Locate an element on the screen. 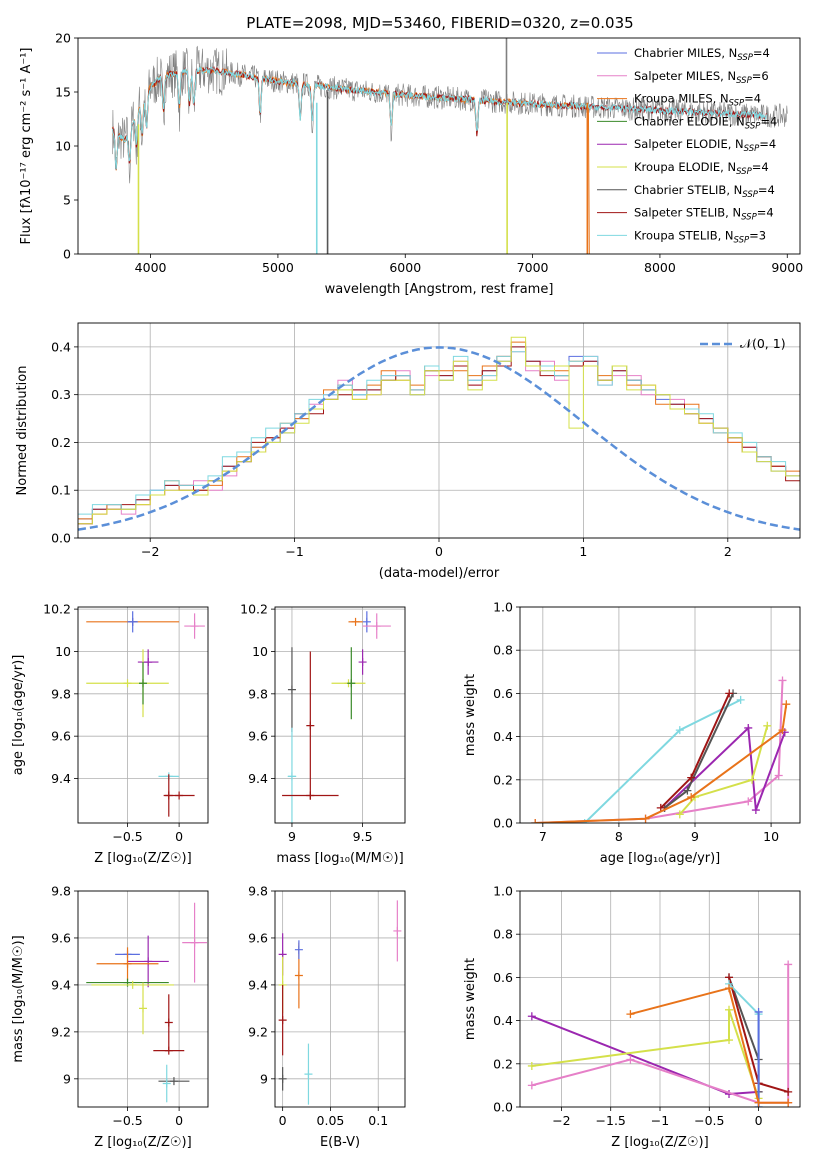 The height and width of the screenshot is (1170, 819). y-tick-label: 0.2 is located at coordinates (61, 442).